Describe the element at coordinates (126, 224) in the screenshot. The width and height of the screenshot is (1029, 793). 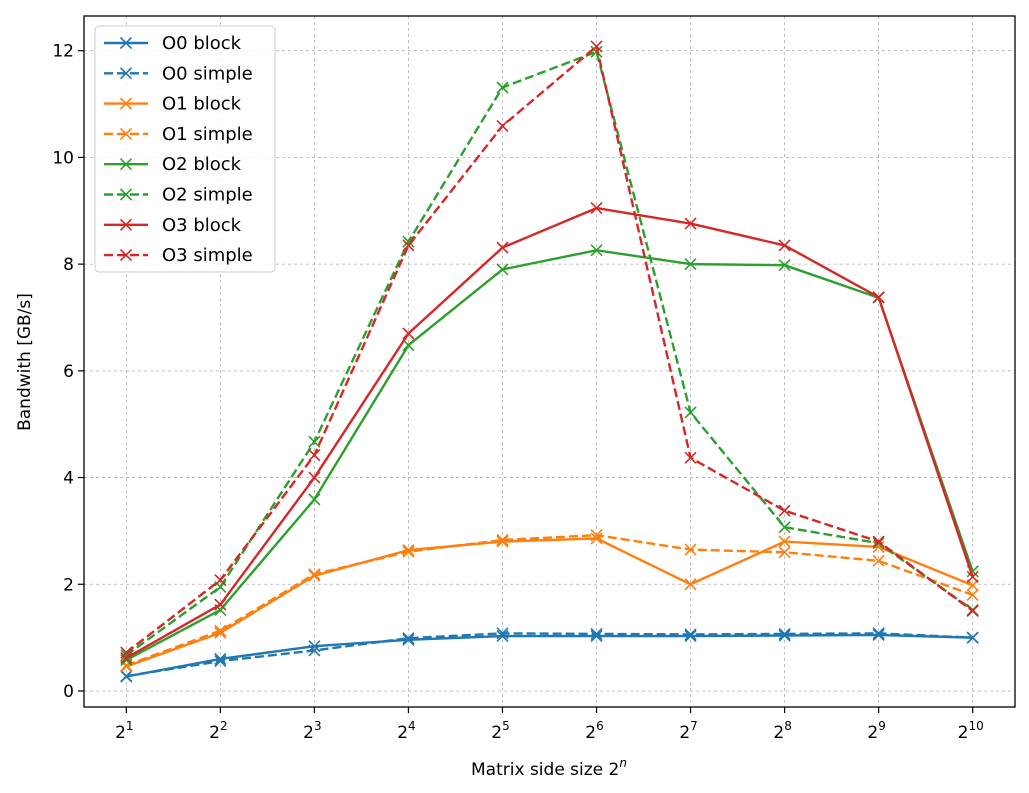
I see `legend-marker-o3-block` at that location.